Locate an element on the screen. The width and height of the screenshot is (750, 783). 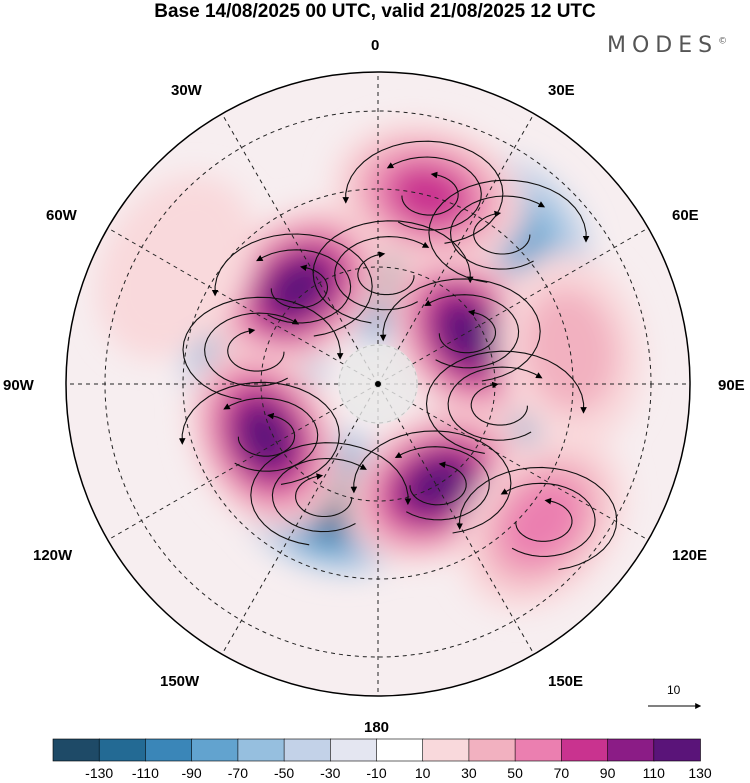
lon-label-120w: 120W is located at coordinates (53, 555).